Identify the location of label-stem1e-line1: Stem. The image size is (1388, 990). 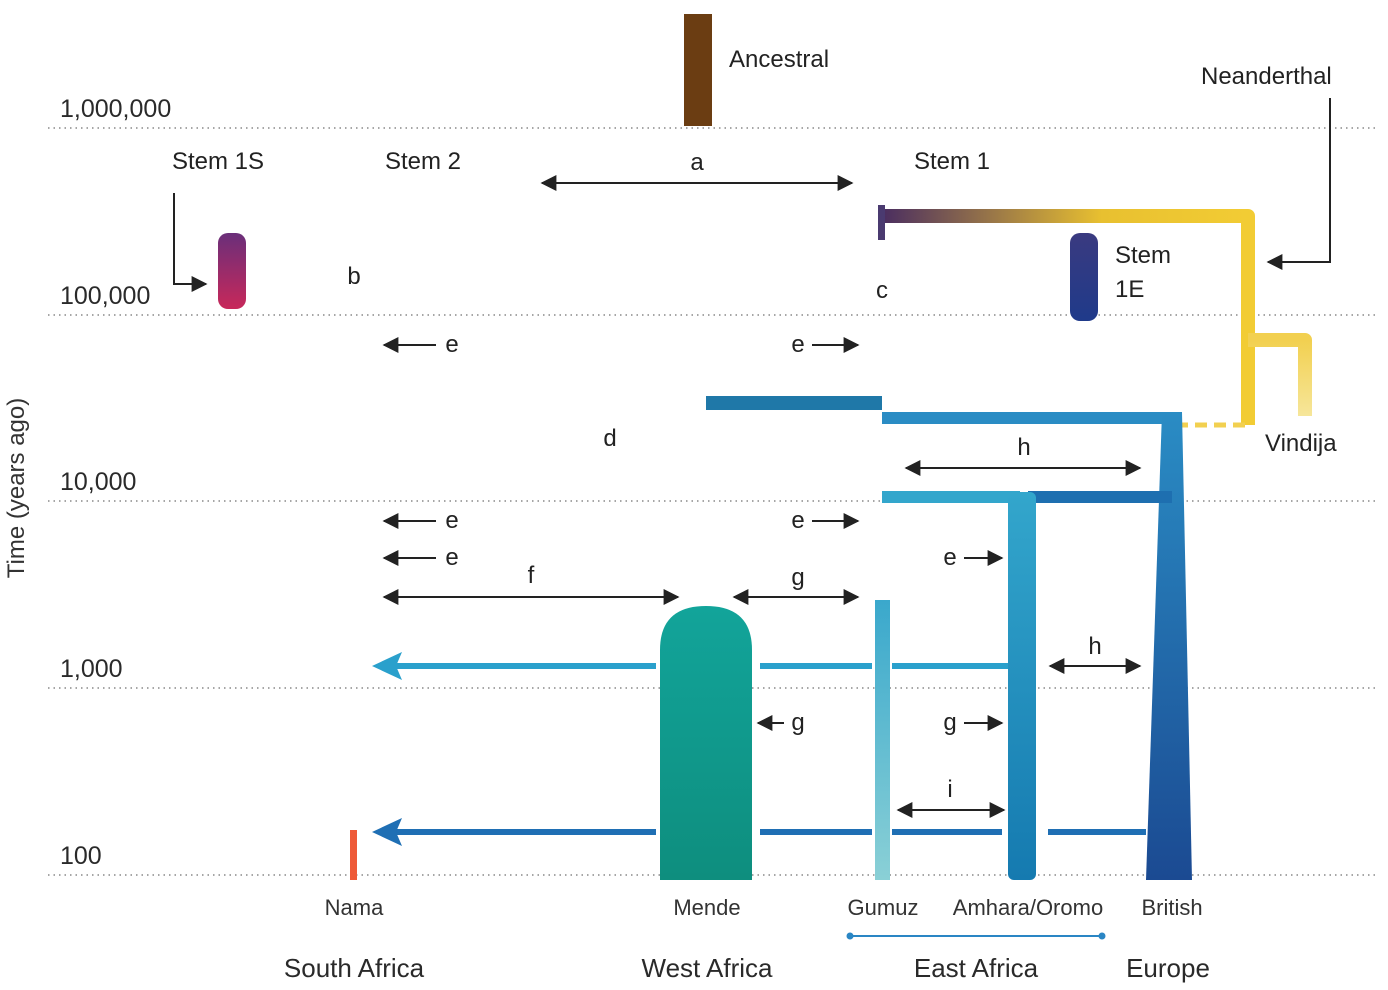
(1143, 255).